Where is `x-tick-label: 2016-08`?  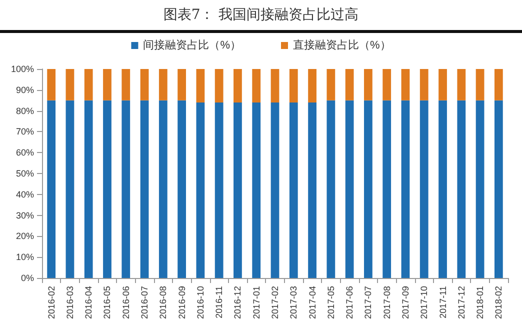 x-tick-label: 2016-08 is located at coordinates (163, 303).